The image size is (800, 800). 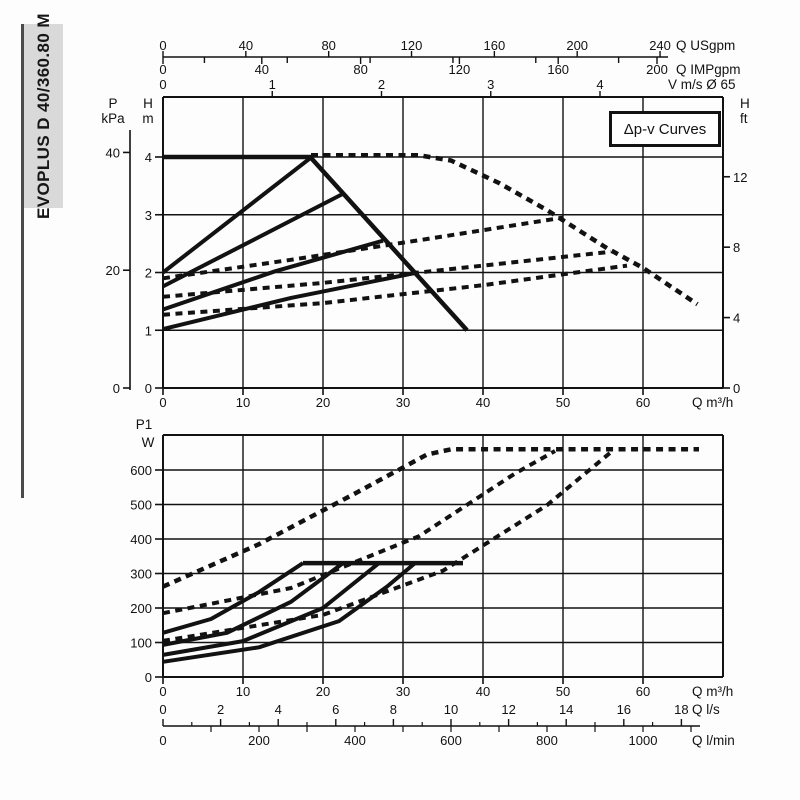 What do you see at coordinates (740, 177) in the screenshot?
I see `h-ft-tick-label: 12` at bounding box center [740, 177].